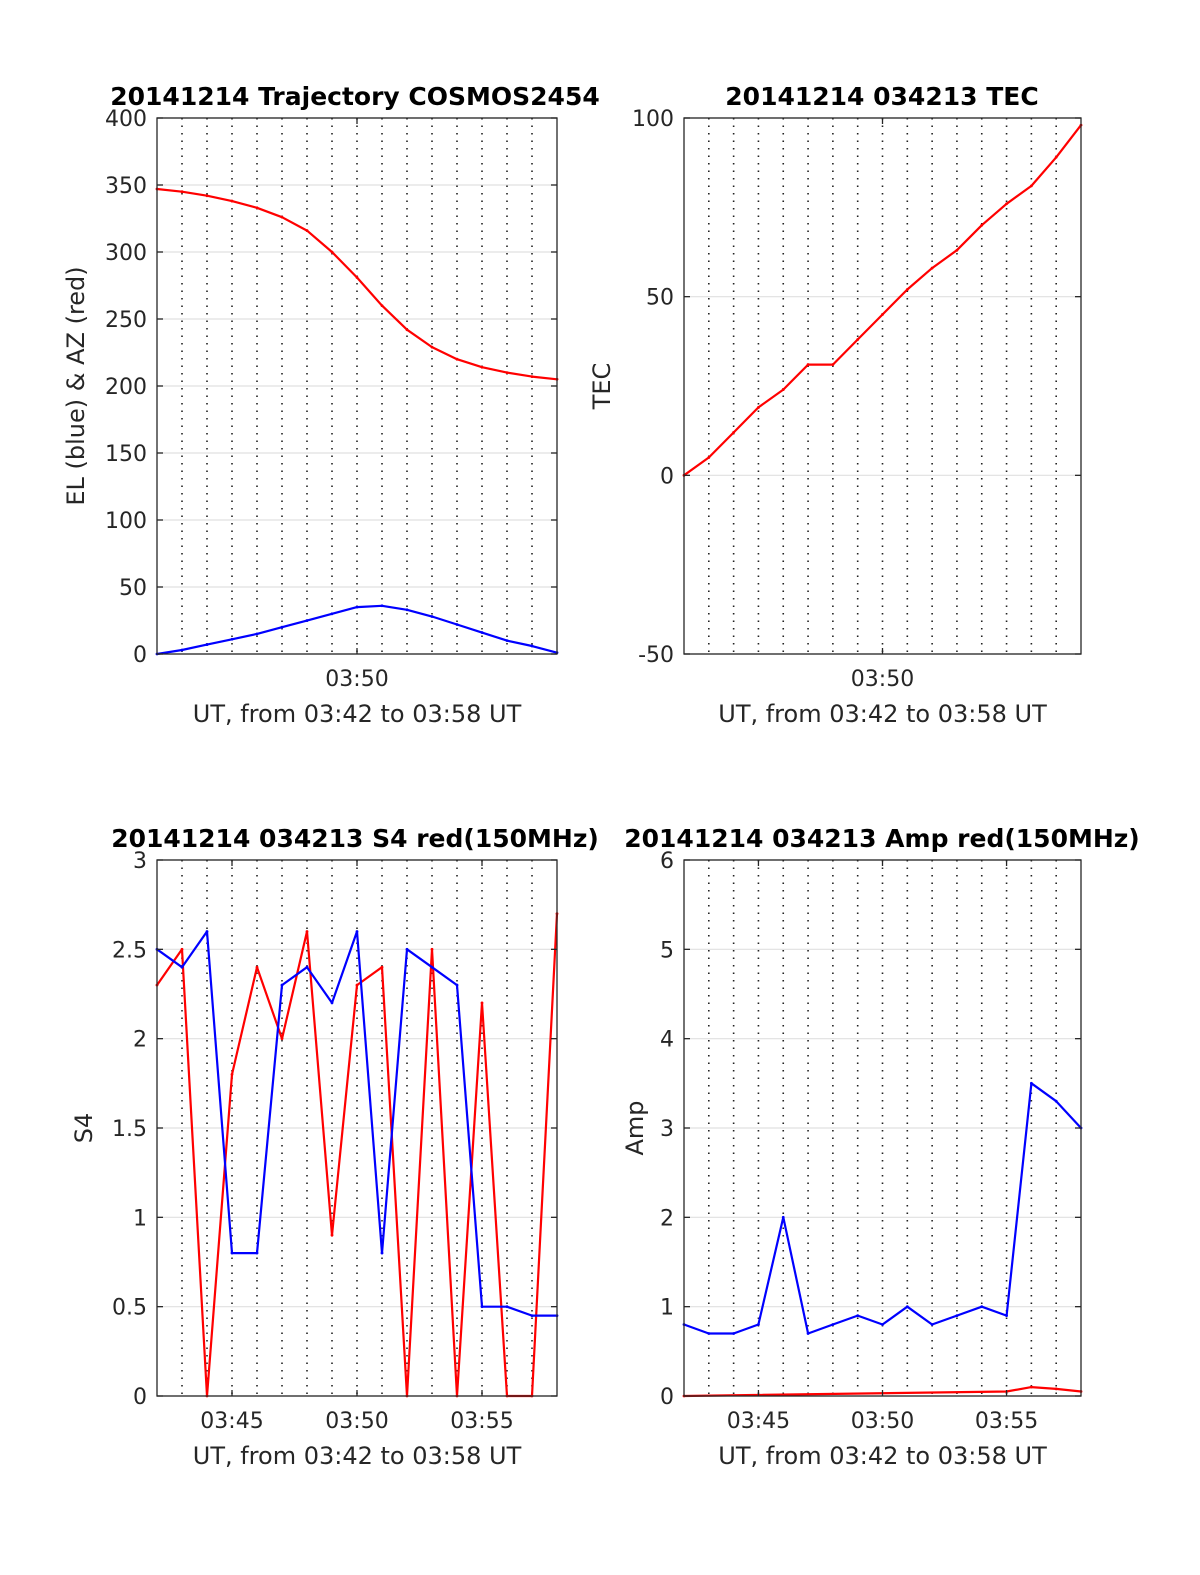 The height and width of the screenshot is (1575, 1200). What do you see at coordinates (126, 387) in the screenshot?
I see `y-tick-label: 200` at bounding box center [126, 387].